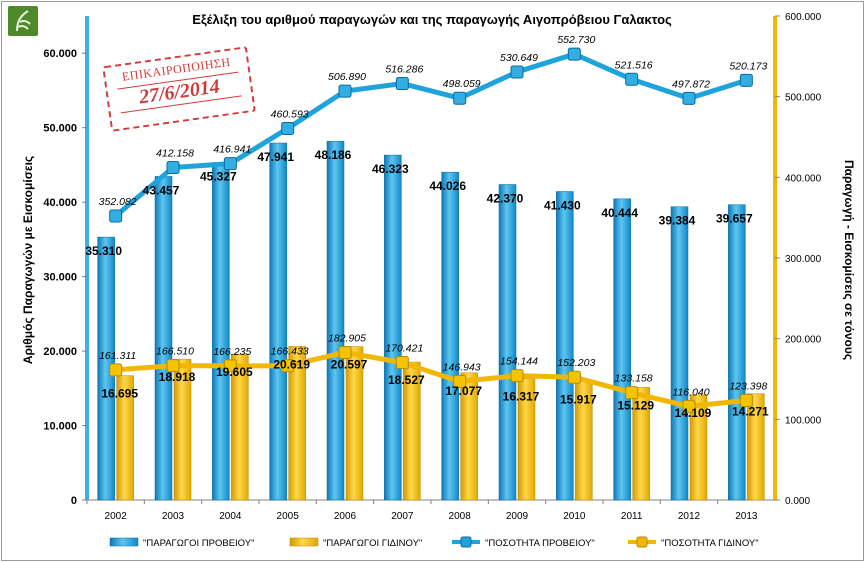 This screenshot has height=562, width=865. I want to click on line-label-goat: 161.311, so click(117, 356).